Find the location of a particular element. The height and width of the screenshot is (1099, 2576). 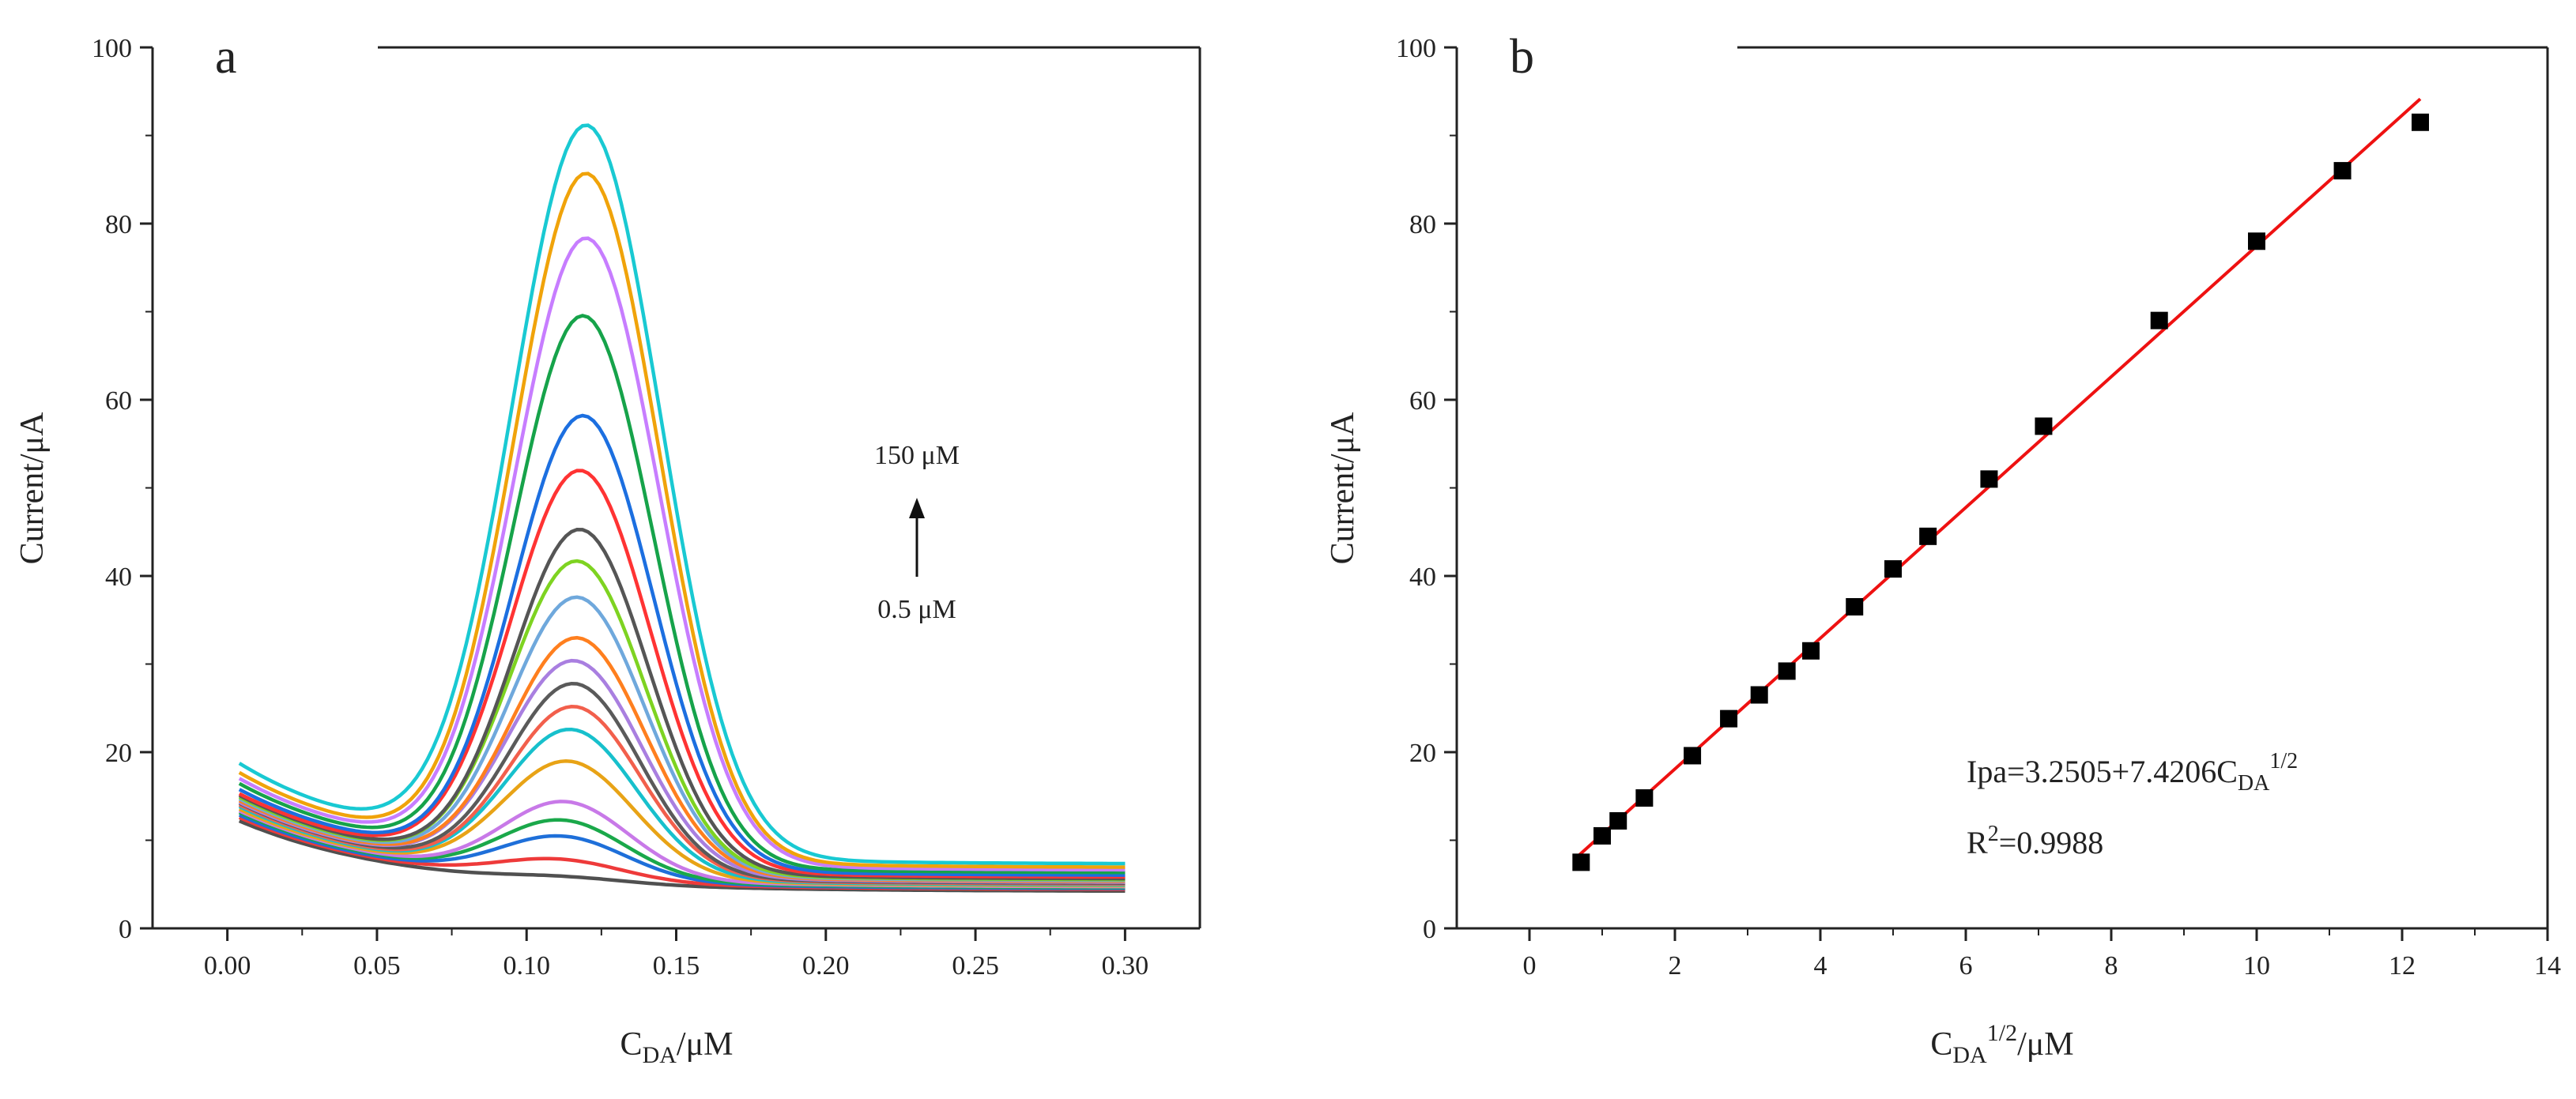

x-tick-label: 10 is located at coordinates (2256, 965).